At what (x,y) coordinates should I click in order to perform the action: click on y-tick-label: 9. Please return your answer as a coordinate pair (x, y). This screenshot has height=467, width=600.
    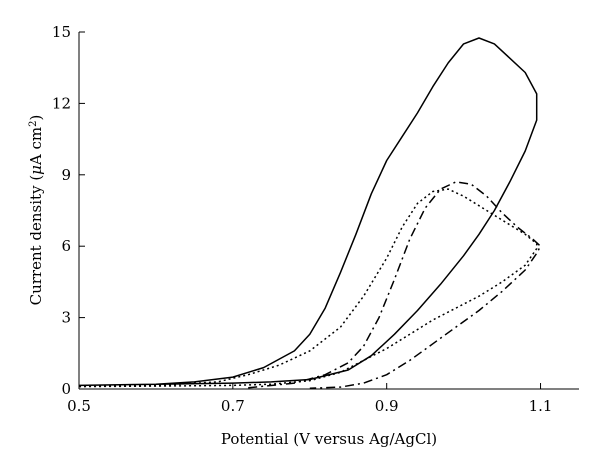
    Looking at the image, I should click on (66, 175).